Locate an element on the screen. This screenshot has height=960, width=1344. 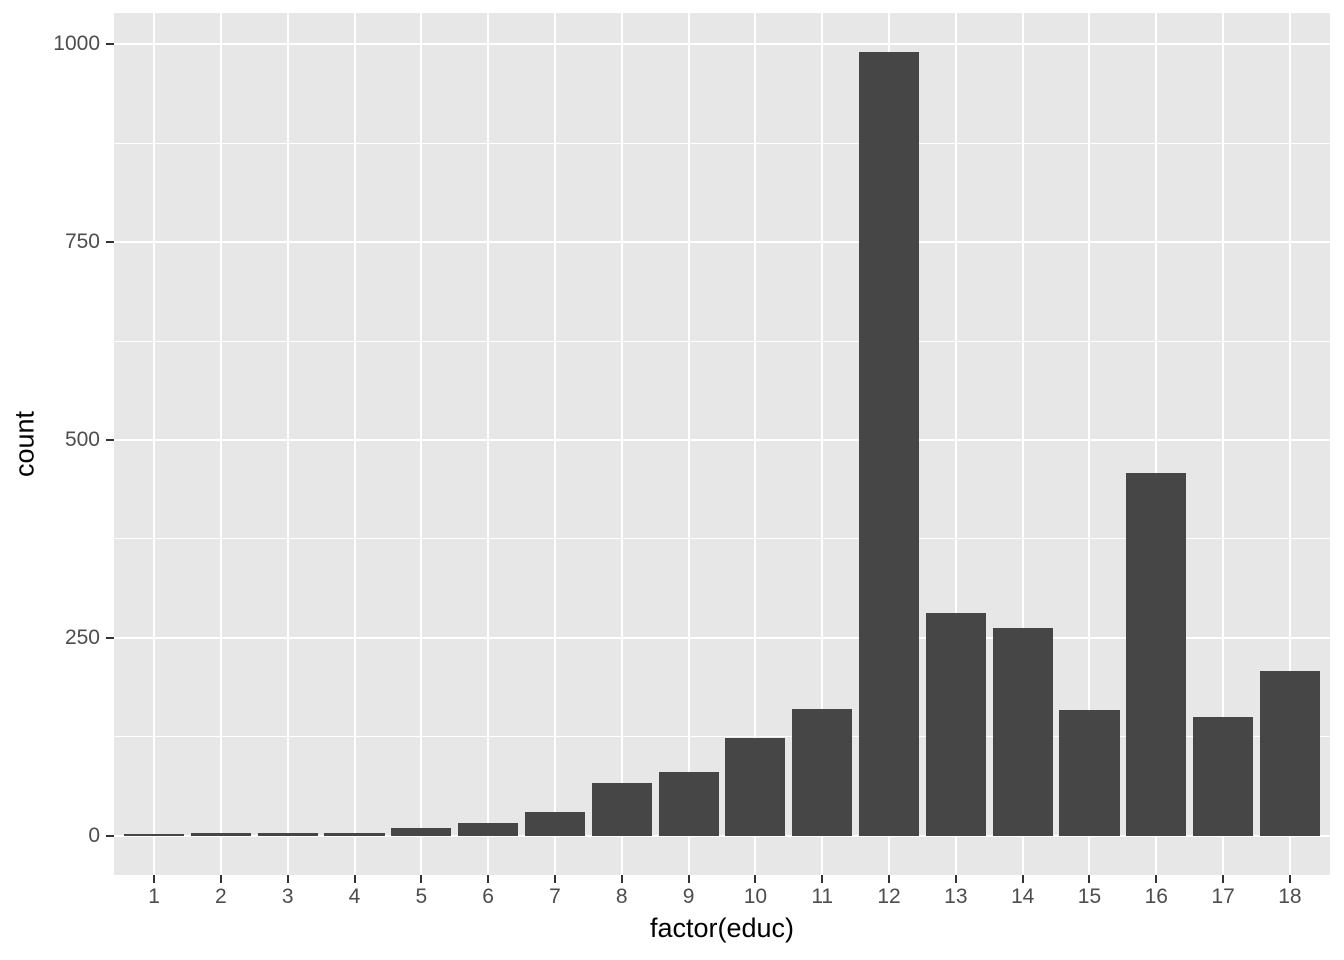
x-tick-label-3: 3 is located at coordinates (287, 896).